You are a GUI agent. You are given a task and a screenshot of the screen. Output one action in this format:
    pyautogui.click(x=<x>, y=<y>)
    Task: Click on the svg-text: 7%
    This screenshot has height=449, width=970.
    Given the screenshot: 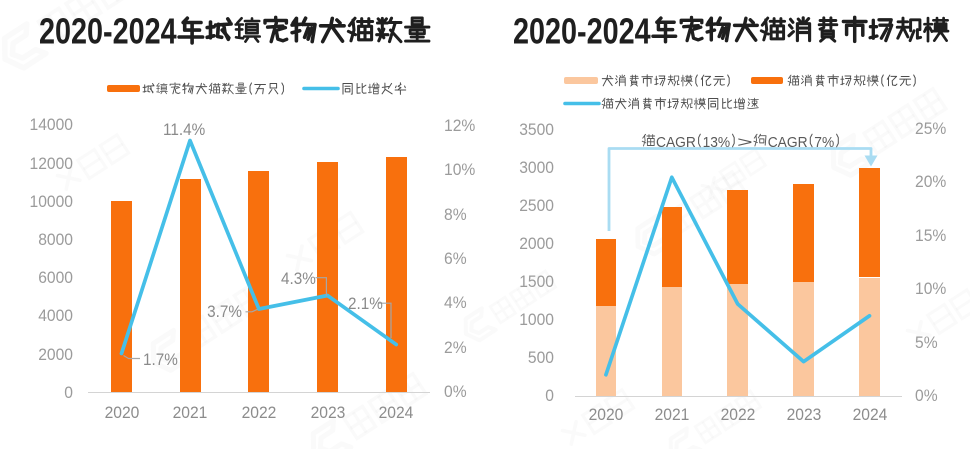 What is the action you would take?
    pyautogui.click(x=824, y=142)
    